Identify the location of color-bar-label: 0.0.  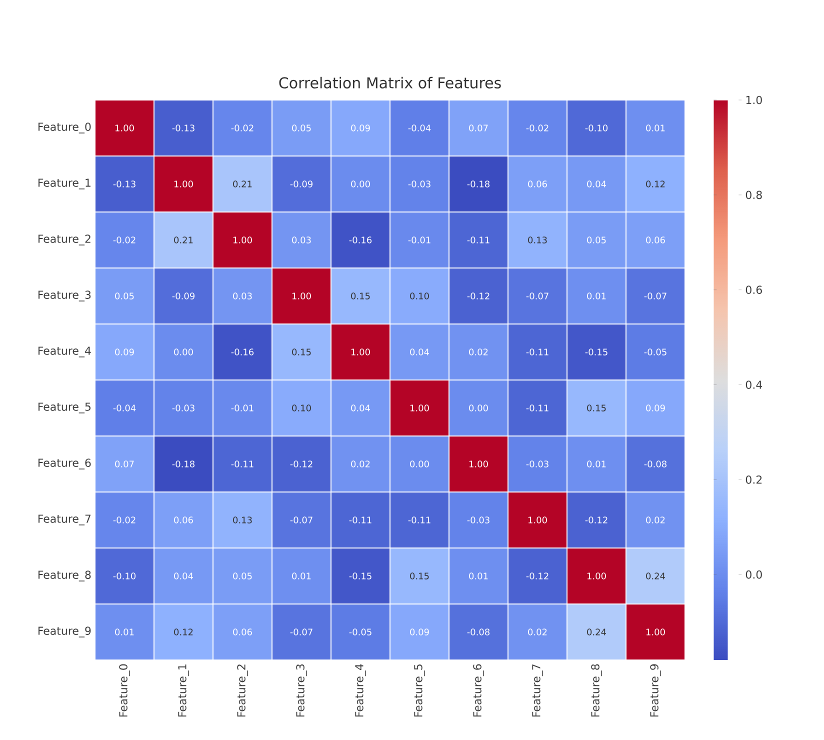
(754, 574).